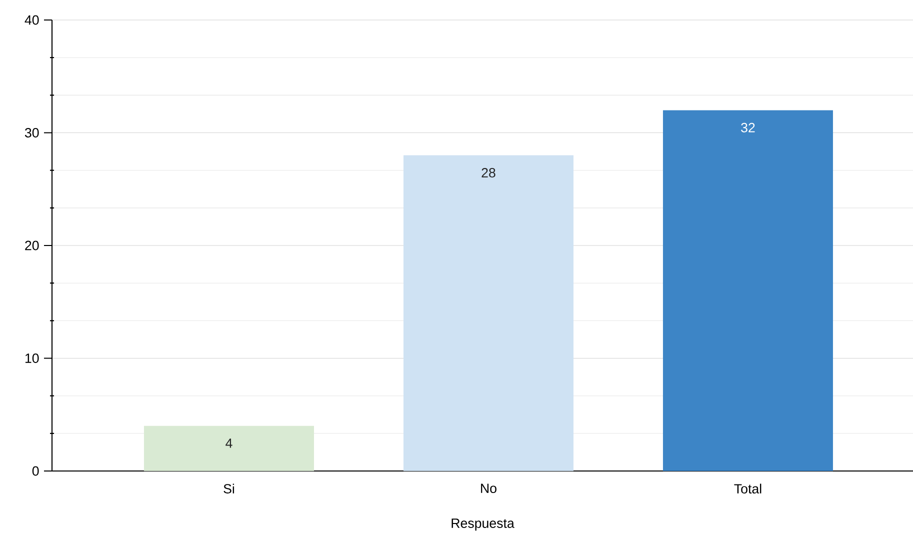 This screenshot has height=554, width=913. What do you see at coordinates (32, 245) in the screenshot?
I see `y-tick-label: 20` at bounding box center [32, 245].